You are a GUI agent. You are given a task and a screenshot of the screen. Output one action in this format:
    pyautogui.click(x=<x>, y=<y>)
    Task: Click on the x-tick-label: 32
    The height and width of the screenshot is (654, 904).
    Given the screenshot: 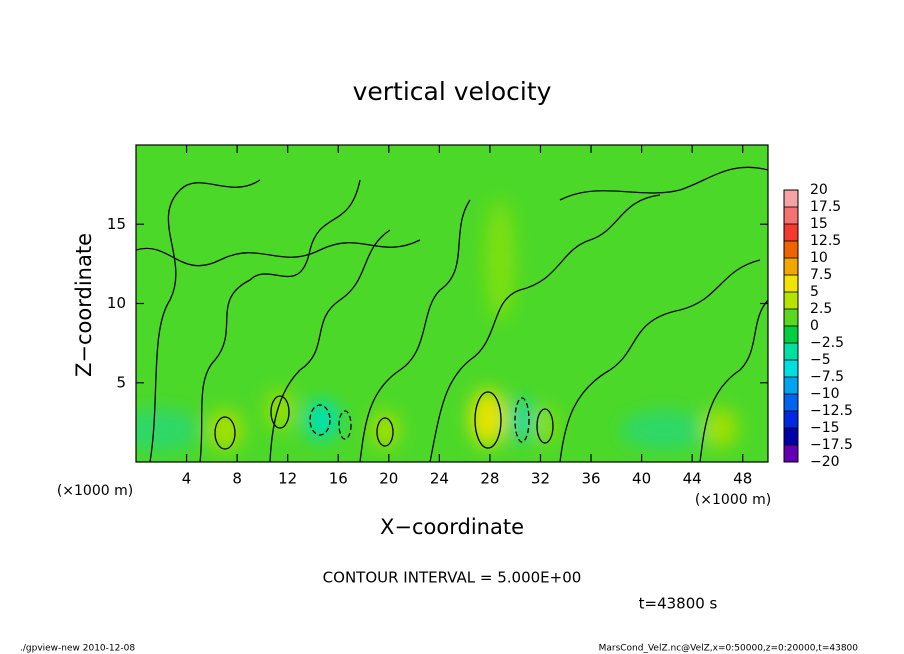 What is the action you would take?
    pyautogui.click(x=540, y=479)
    